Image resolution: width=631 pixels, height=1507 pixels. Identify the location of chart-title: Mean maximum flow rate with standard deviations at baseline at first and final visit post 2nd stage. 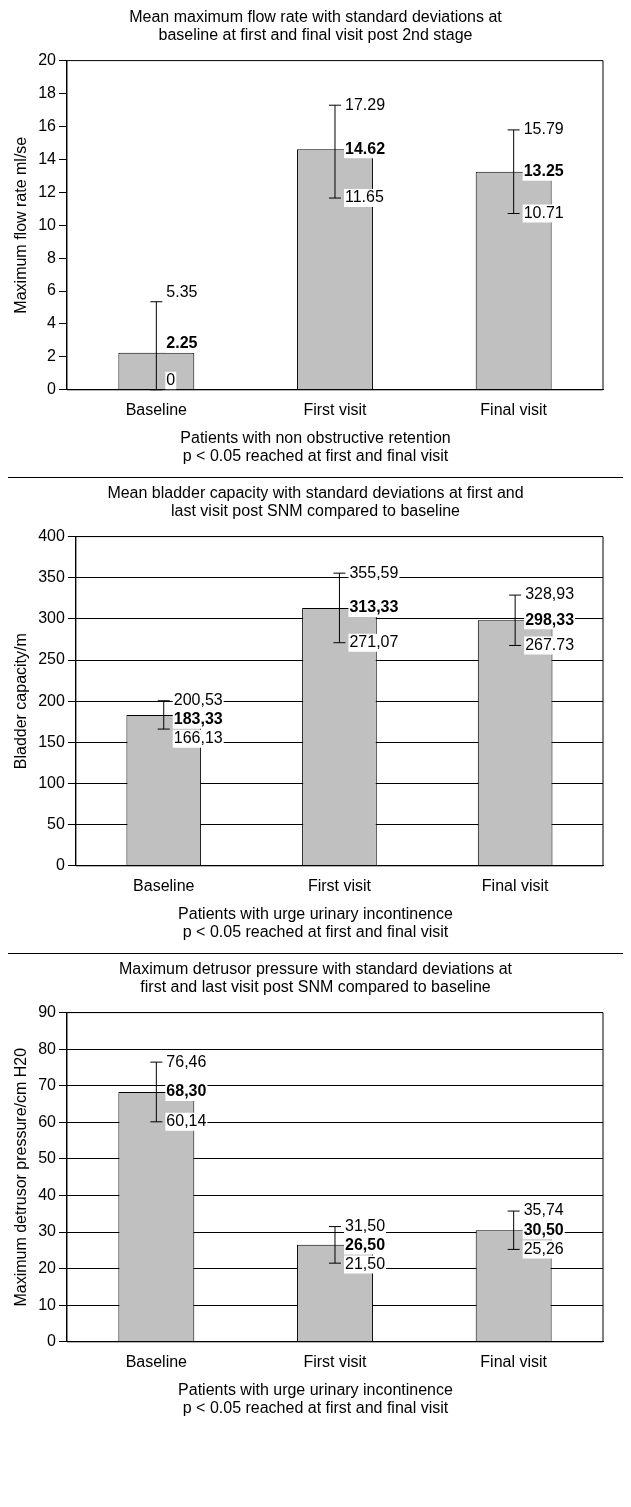
(315, 26).